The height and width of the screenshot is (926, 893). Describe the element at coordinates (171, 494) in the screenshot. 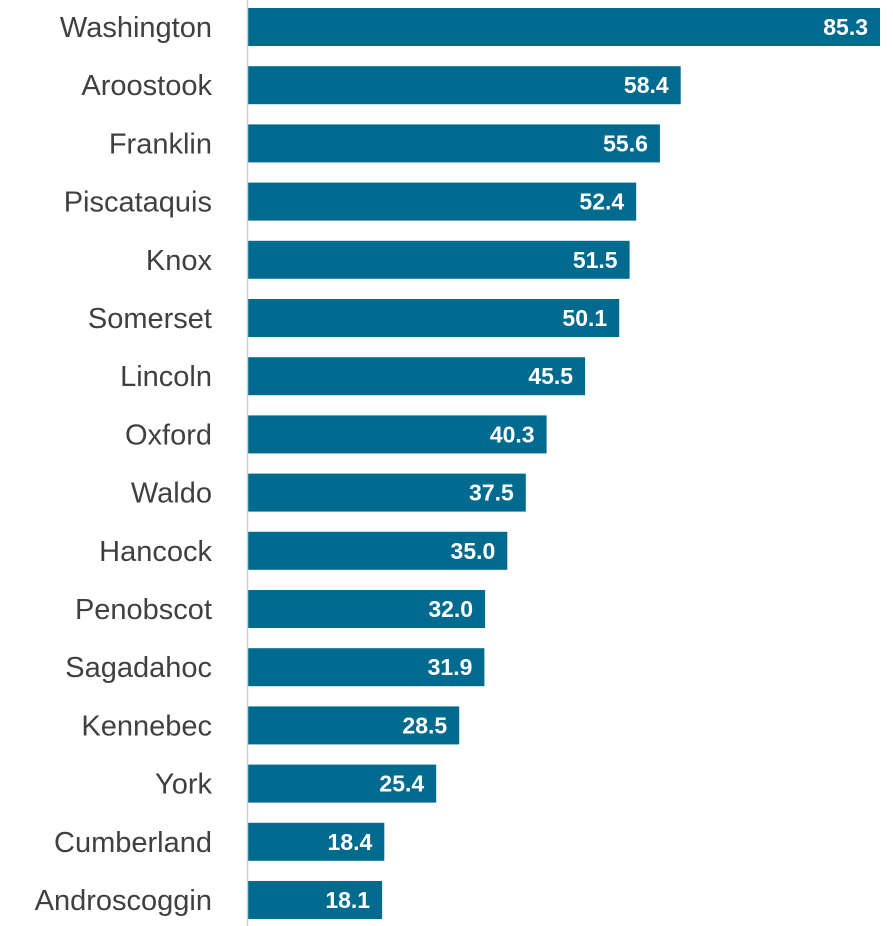

I see `category-label: Waldo` at that location.